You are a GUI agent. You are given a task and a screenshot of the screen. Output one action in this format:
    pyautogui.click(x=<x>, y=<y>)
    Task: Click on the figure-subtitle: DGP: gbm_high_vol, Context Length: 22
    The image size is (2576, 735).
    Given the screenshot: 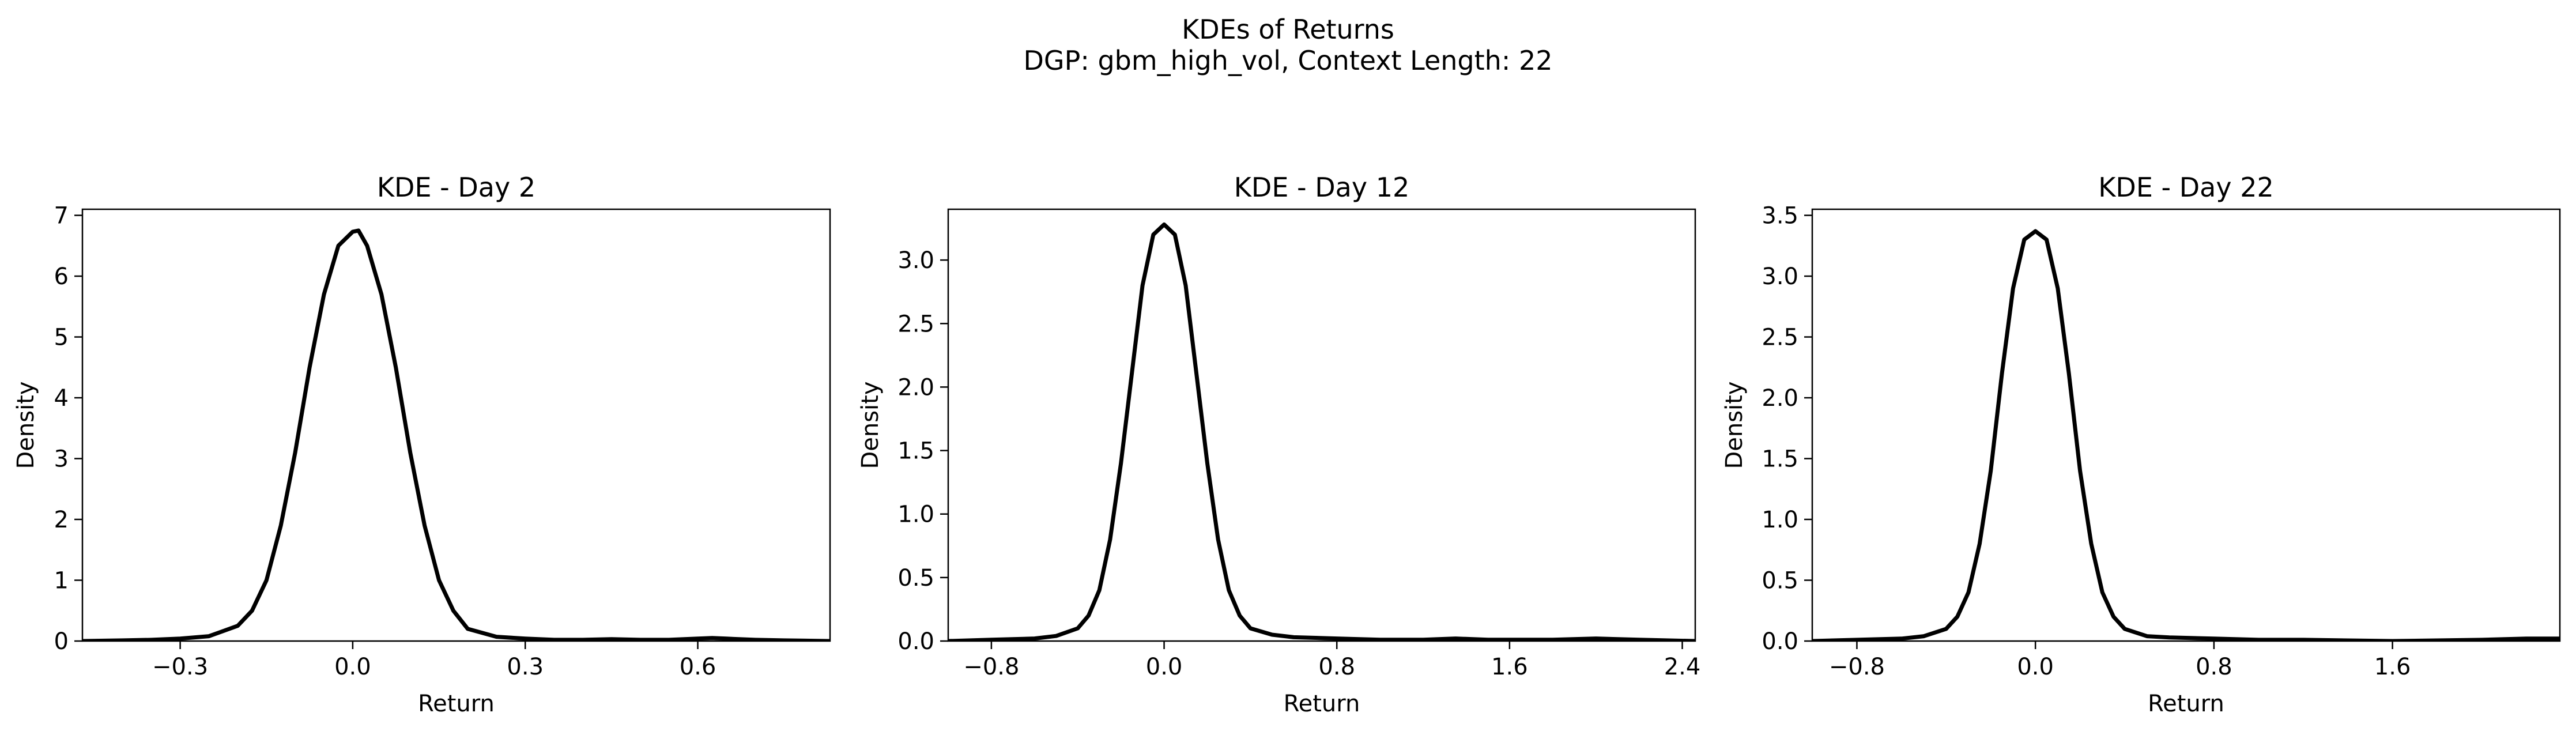 What is the action you would take?
    pyautogui.click(x=1288, y=60)
    